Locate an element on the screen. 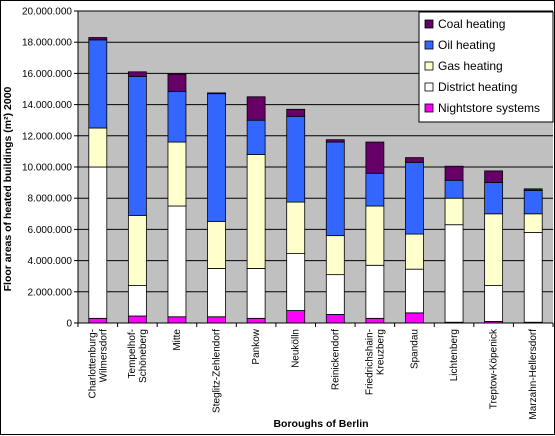 The width and height of the screenshot is (555, 436). legend-label: Nightstore systems is located at coordinates (489, 108).